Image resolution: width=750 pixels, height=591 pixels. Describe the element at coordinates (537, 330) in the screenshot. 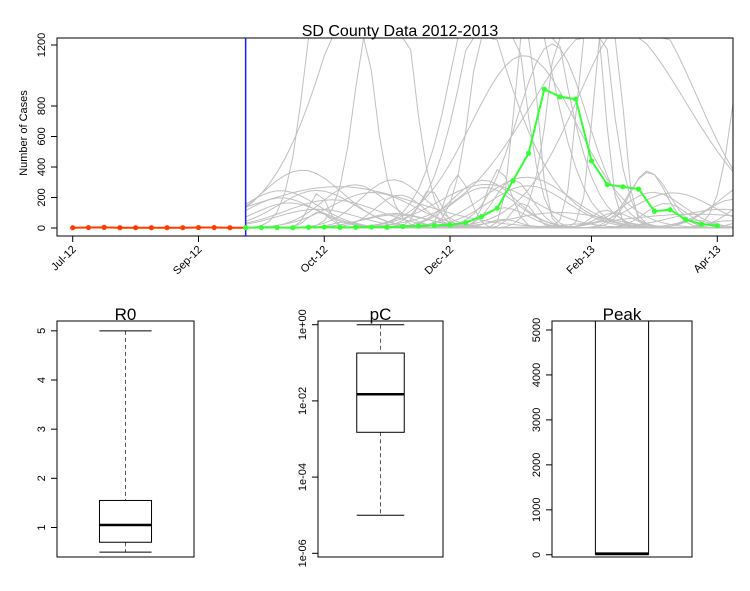

I see `y-tick-label: 5000` at that location.